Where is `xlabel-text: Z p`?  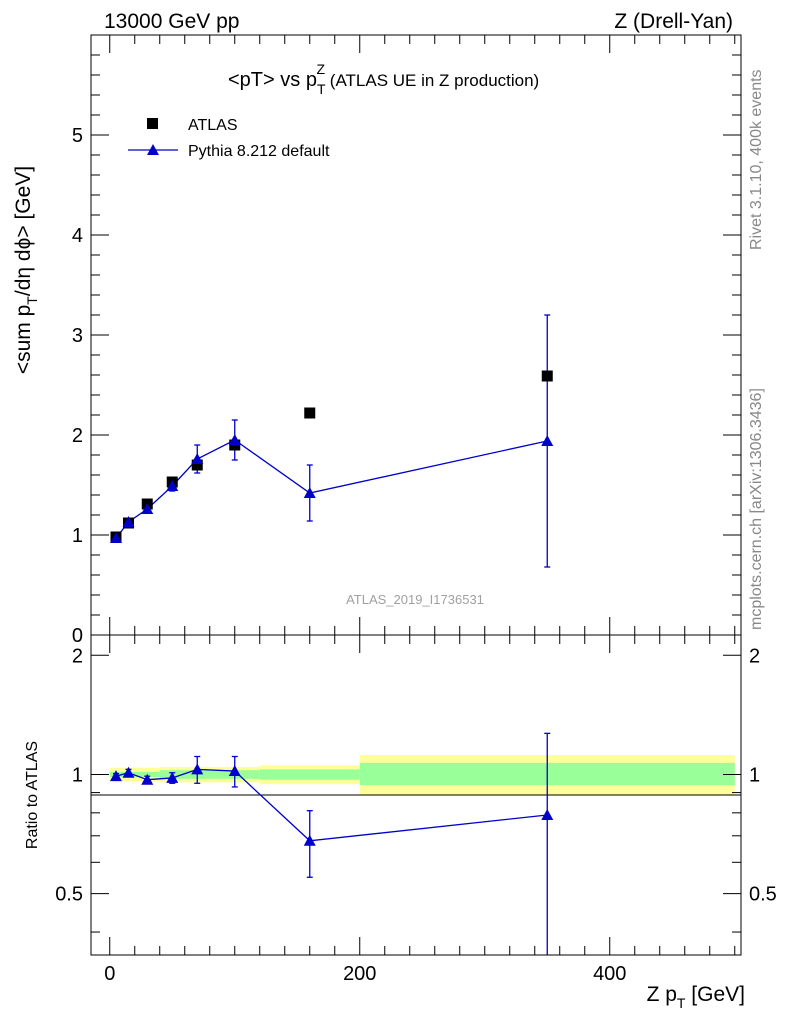 xlabel-text: Z p is located at coordinates (662, 994).